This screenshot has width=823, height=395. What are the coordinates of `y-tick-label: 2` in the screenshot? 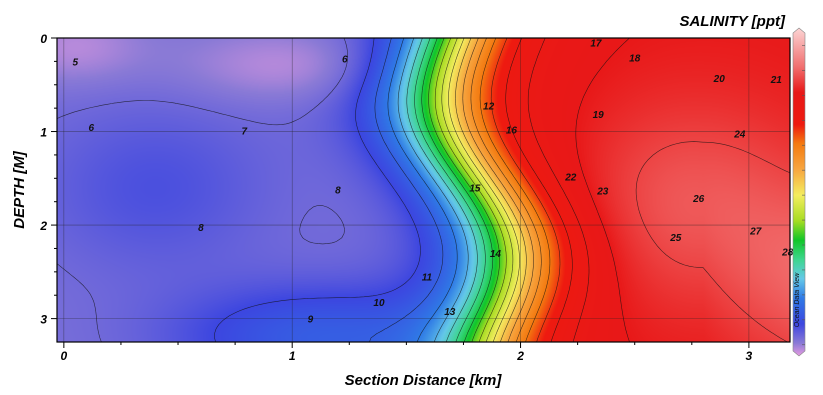 It's located at (43, 226).